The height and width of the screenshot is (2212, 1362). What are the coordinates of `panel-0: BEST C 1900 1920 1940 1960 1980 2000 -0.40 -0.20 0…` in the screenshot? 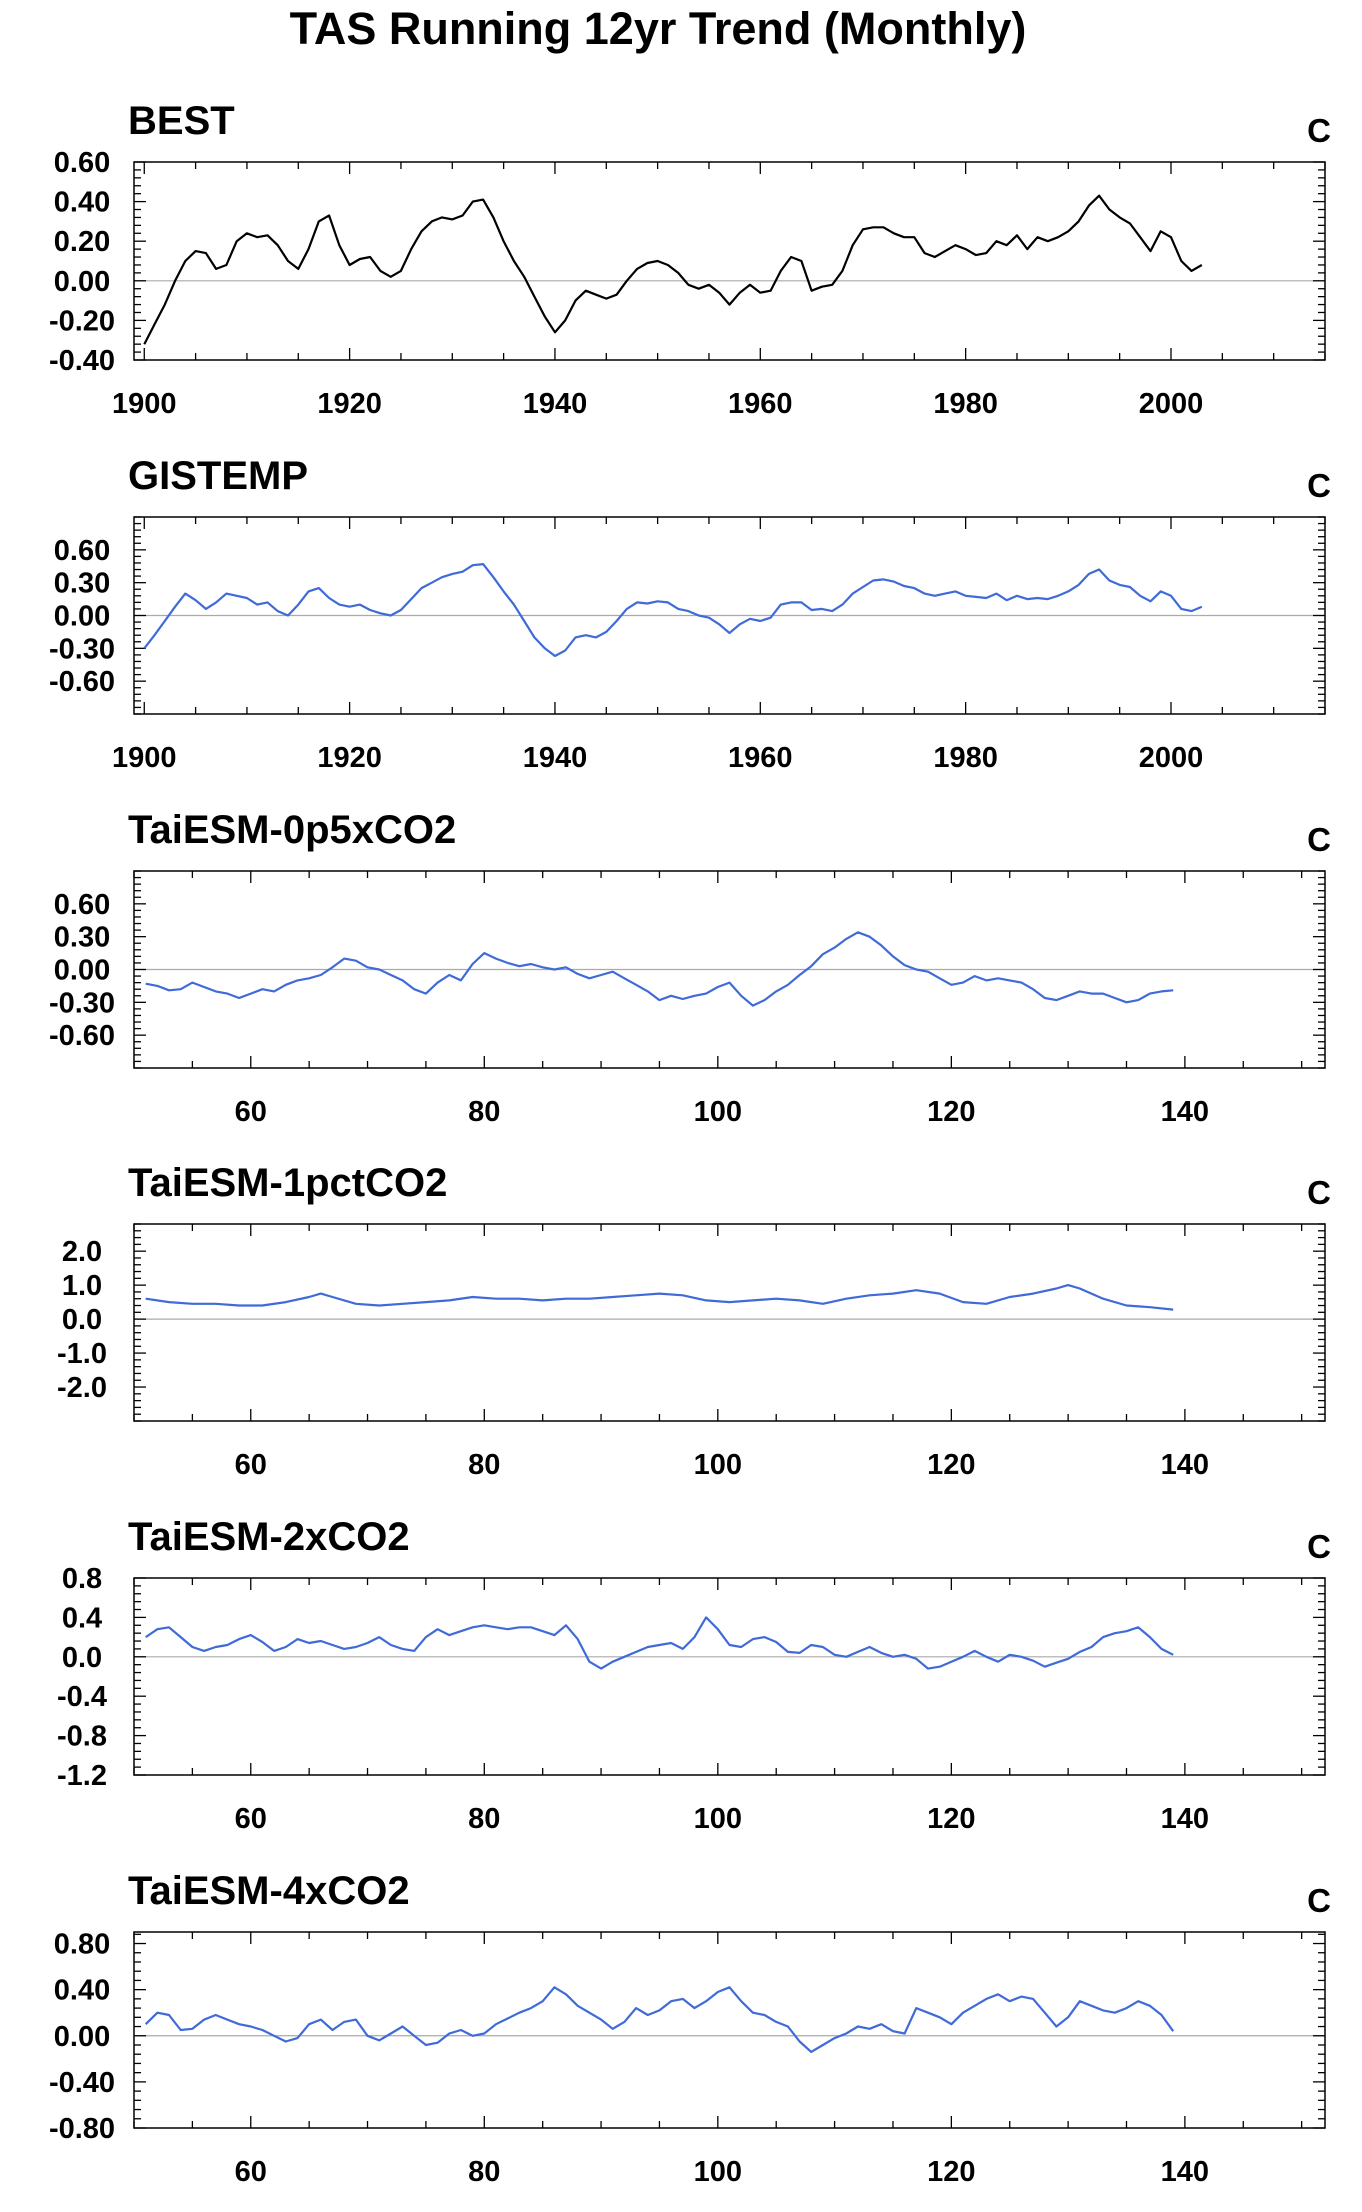 It's located at (690, 259).